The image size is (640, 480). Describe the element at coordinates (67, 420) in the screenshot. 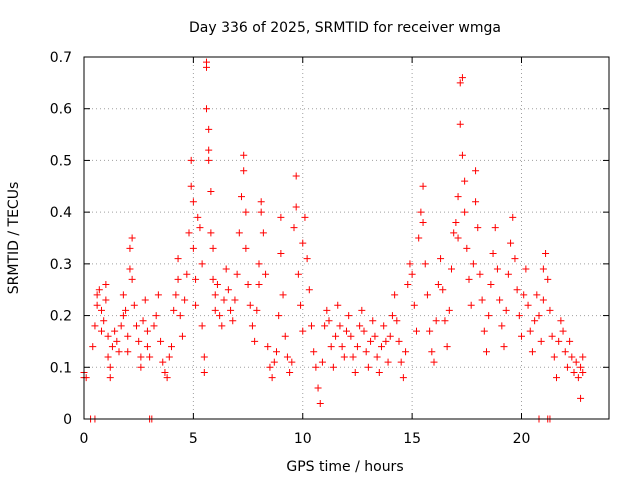

I see `y-tick-label: 0` at that location.